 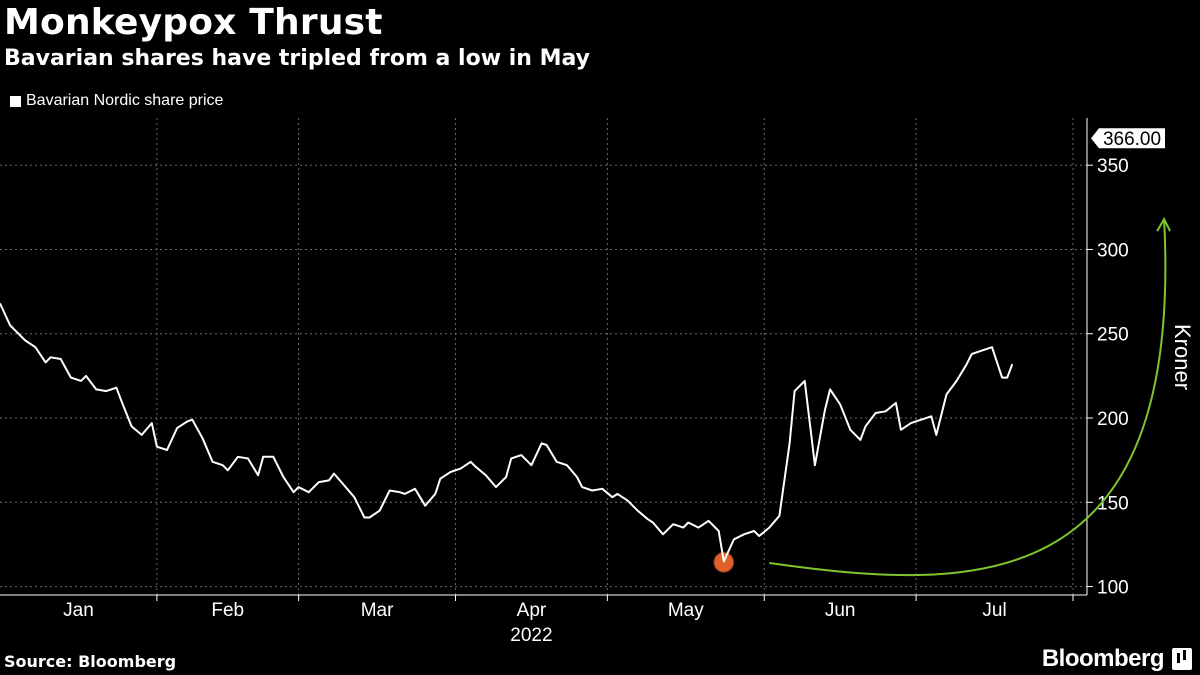 What do you see at coordinates (686, 610) in the screenshot?
I see `x-tick-label: May` at bounding box center [686, 610].